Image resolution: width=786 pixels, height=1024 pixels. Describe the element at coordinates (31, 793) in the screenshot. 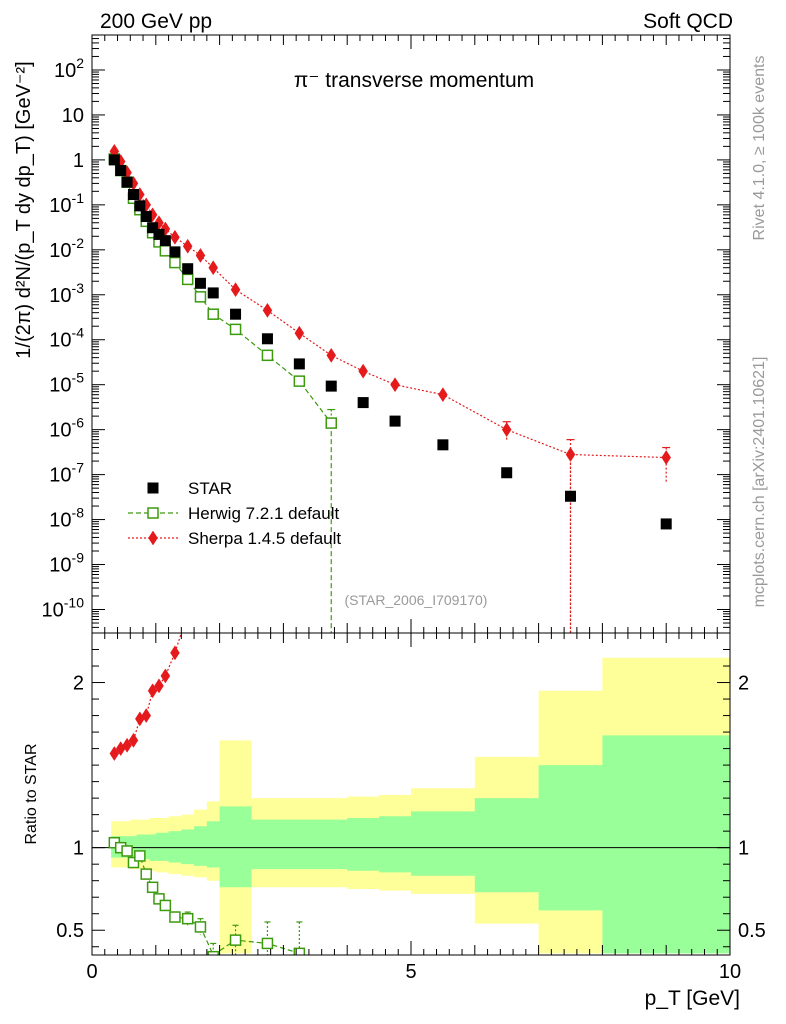

I see `ratio-y-axis-label: Ratio to STAR` at that location.